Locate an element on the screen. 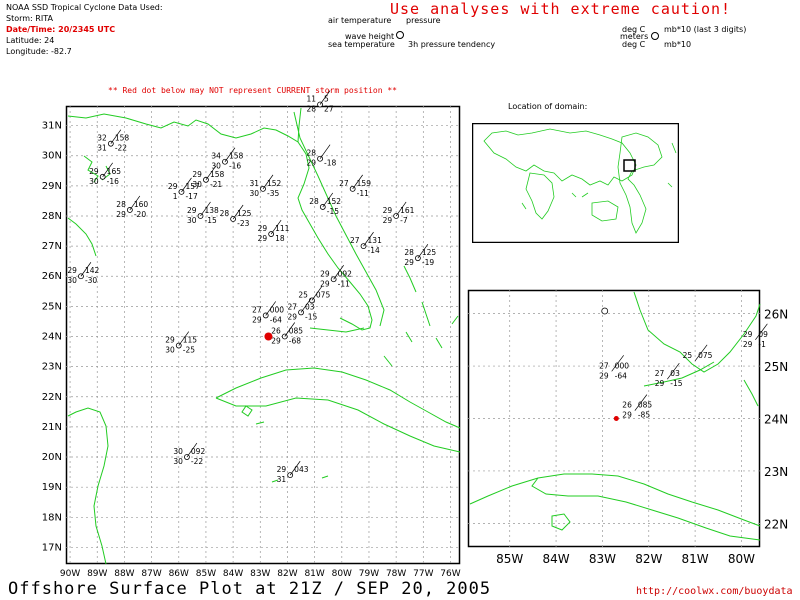  station-plot: 29 043 31 is located at coordinates (293, 472).